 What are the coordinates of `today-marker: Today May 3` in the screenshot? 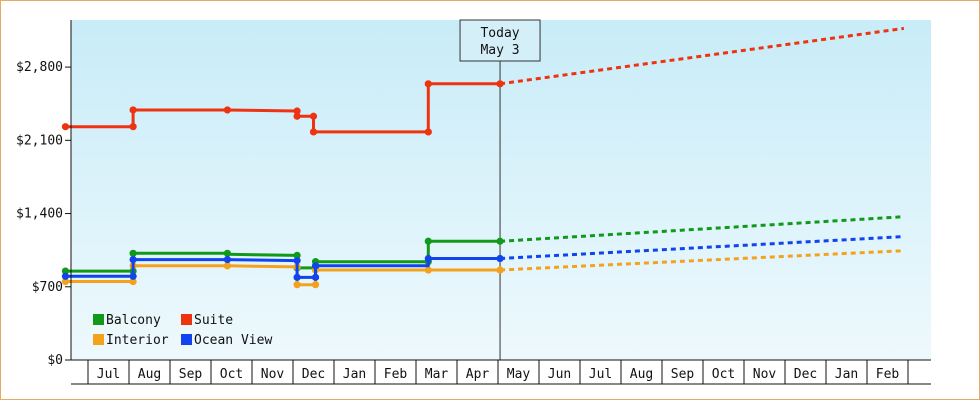 It's located at (500, 189).